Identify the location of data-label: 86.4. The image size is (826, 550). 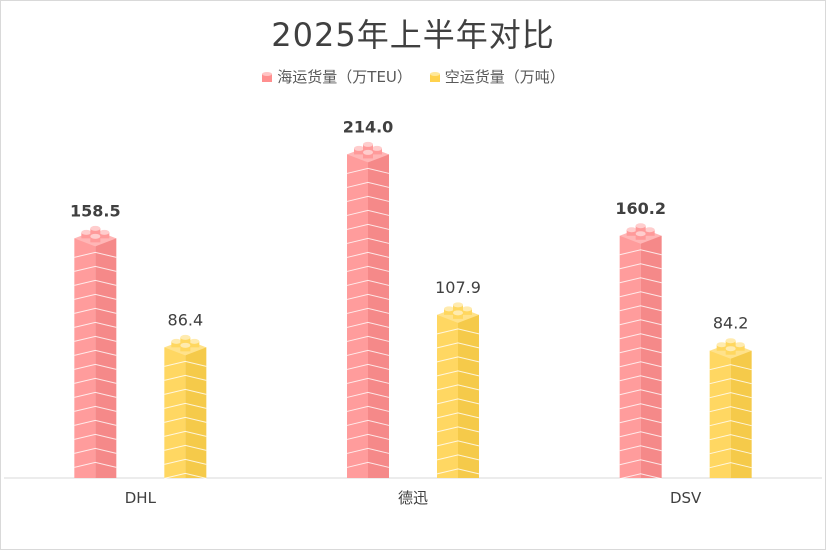
(186, 319).